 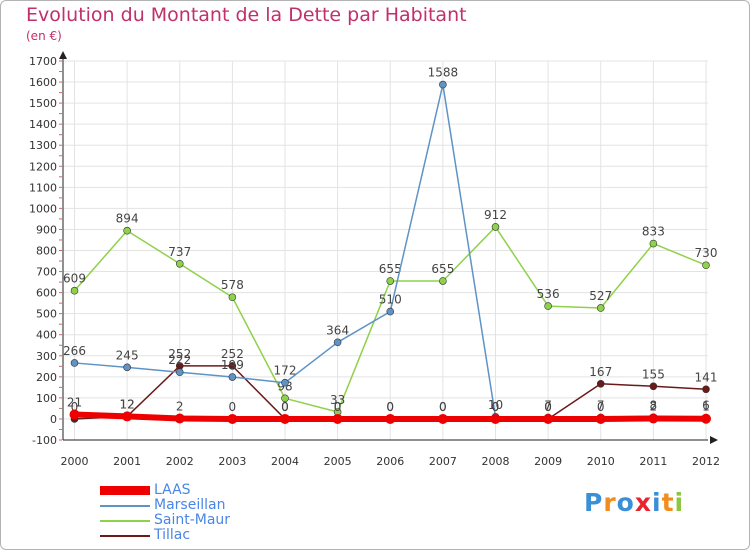 What do you see at coordinates (46, 356) in the screenshot?
I see `y-tick-label: 300` at bounding box center [46, 356].